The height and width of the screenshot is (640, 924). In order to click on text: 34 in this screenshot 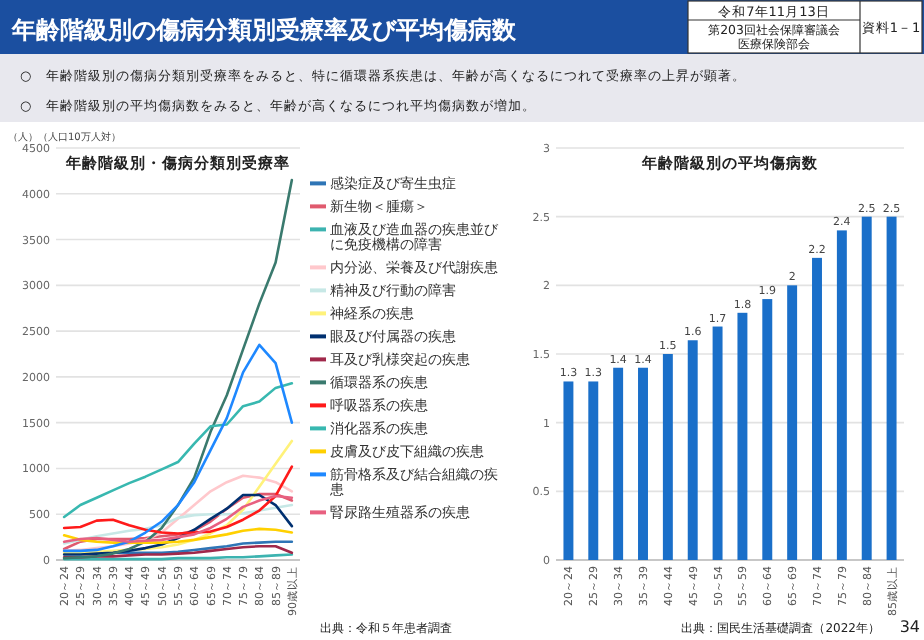, I will do `click(909, 627)`.